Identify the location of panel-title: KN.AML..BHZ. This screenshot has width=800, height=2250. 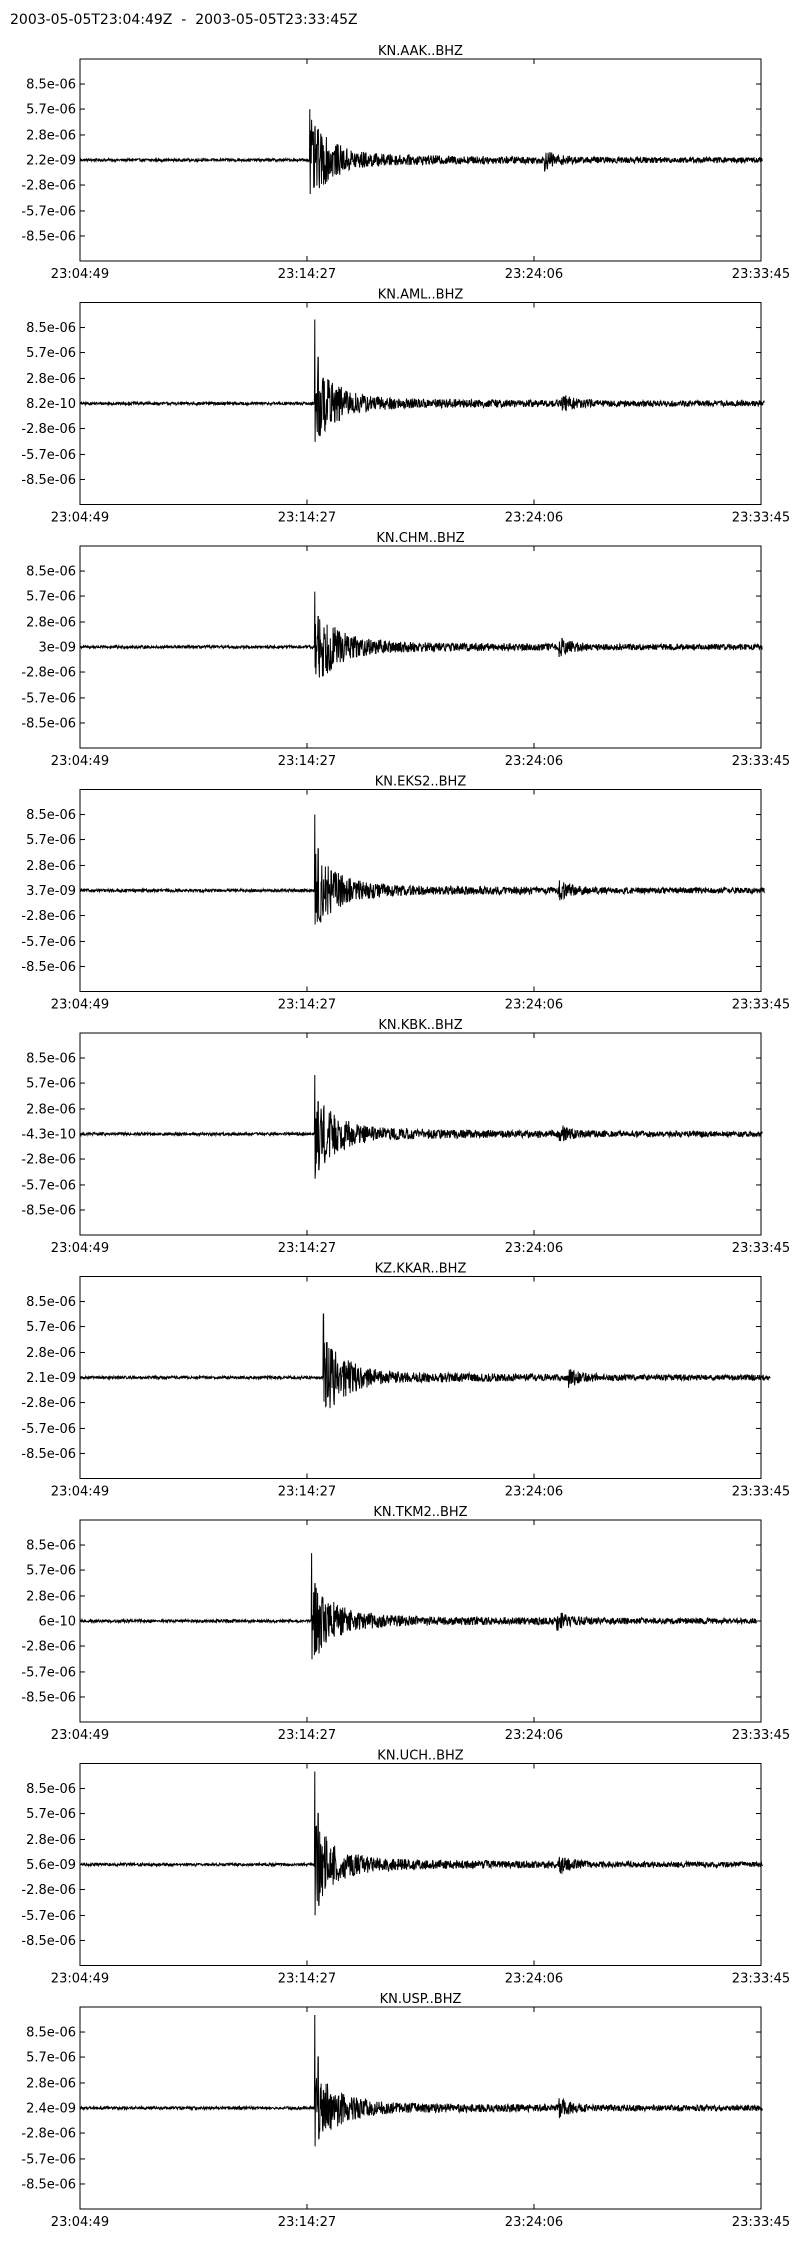
(421, 295).